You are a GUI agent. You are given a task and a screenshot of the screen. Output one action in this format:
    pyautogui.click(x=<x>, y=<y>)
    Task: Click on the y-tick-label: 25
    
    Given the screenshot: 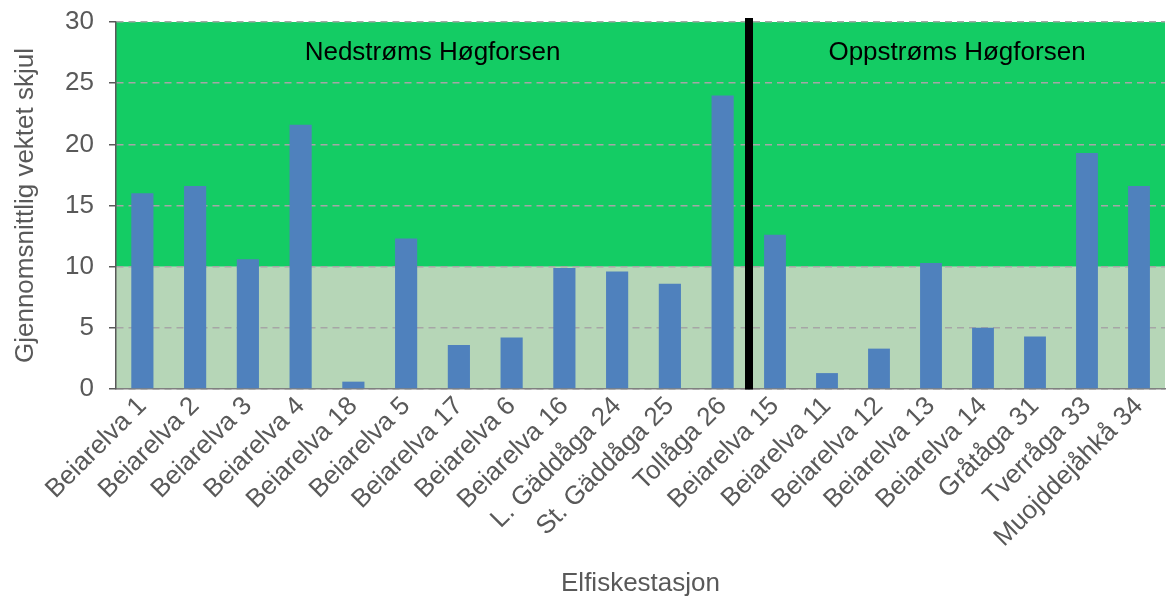 What is the action you would take?
    pyautogui.click(x=79, y=81)
    